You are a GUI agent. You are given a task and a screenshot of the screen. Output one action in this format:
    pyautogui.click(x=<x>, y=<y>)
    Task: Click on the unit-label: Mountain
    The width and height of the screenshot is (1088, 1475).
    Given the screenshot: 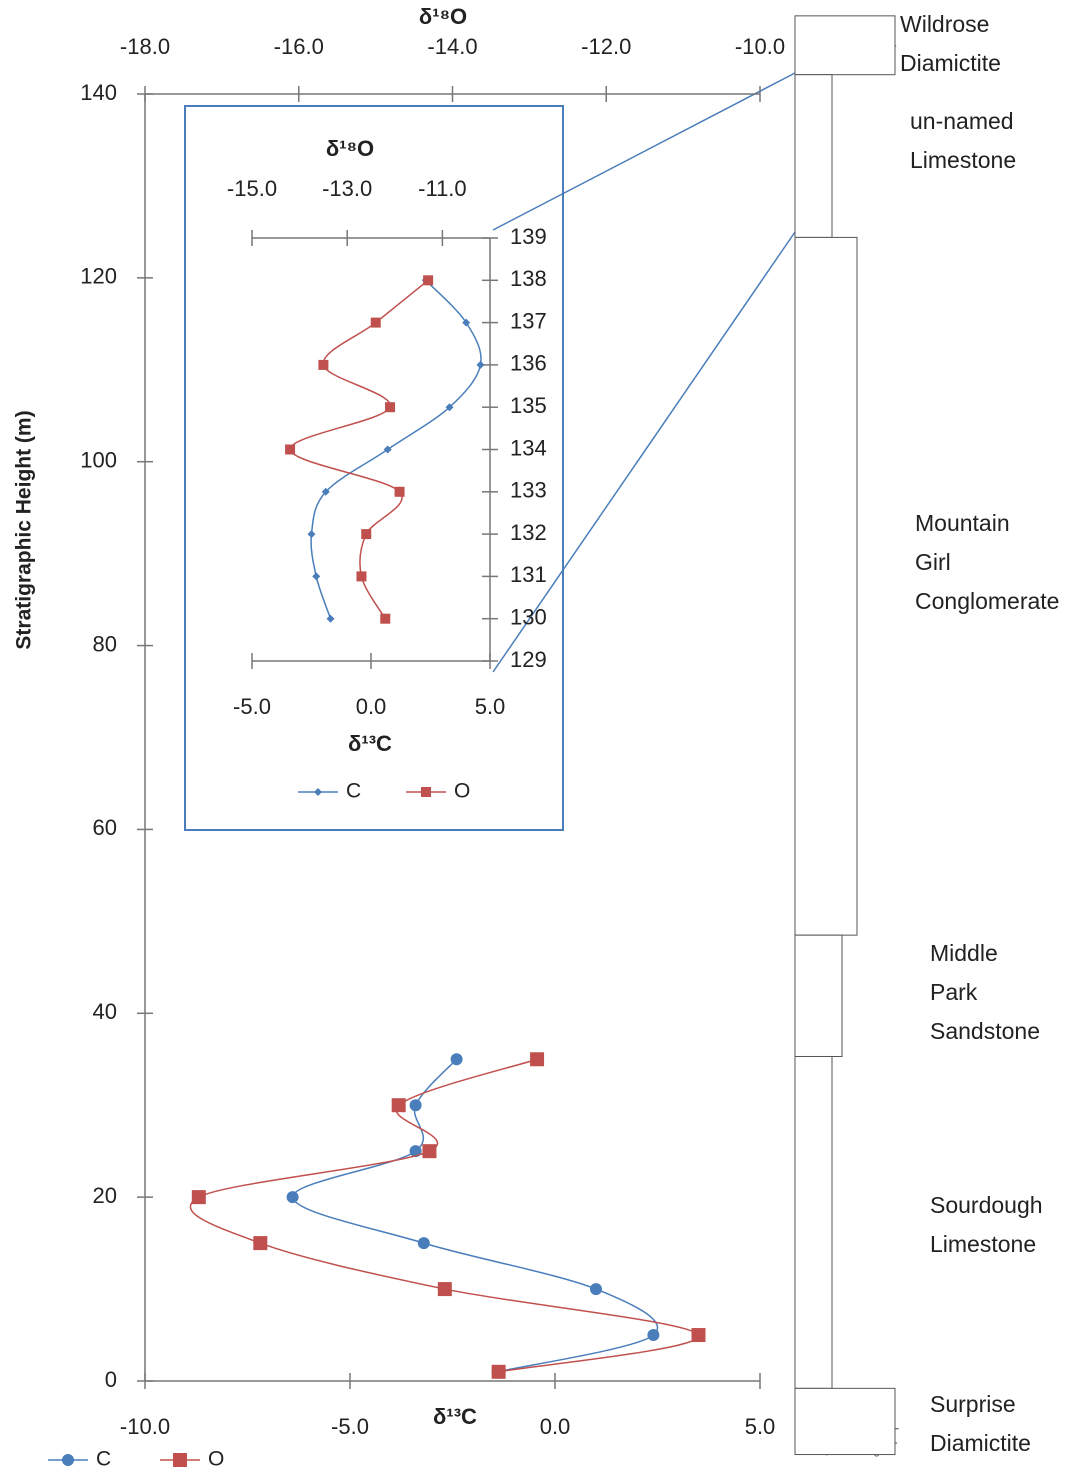 What is the action you would take?
    pyautogui.click(x=962, y=523)
    